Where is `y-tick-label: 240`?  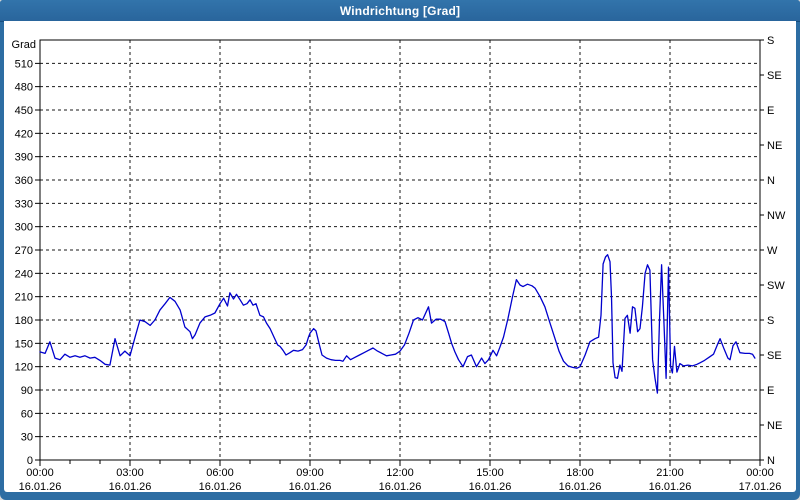 y-tick-label: 240 is located at coordinates (24, 274).